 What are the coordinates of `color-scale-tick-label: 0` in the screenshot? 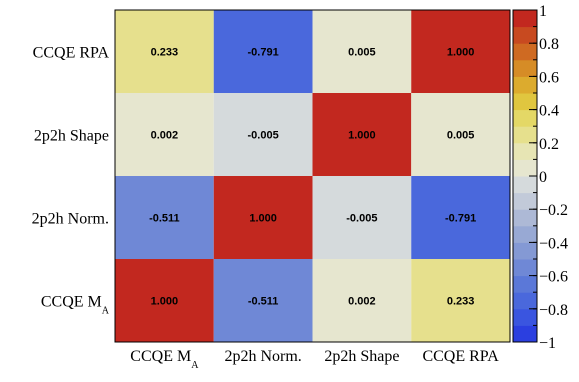 It's located at (543, 177).